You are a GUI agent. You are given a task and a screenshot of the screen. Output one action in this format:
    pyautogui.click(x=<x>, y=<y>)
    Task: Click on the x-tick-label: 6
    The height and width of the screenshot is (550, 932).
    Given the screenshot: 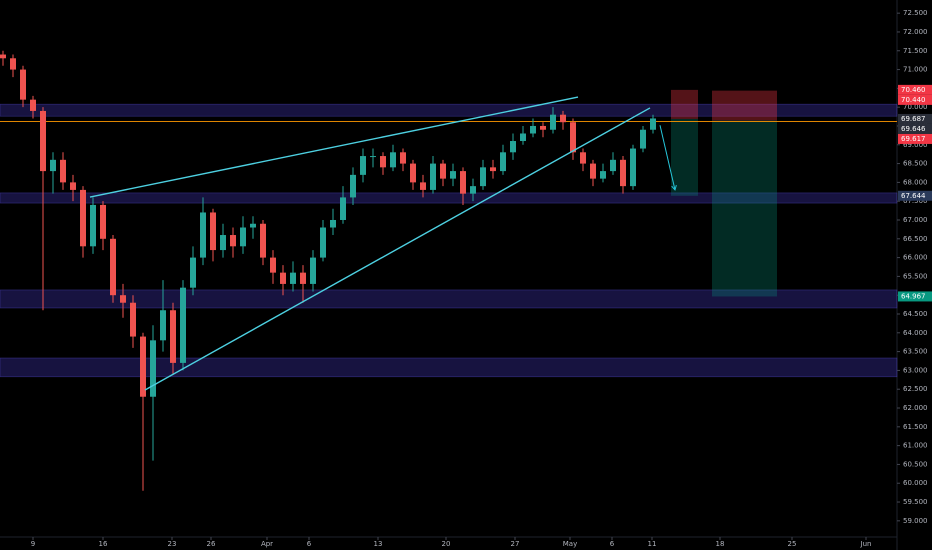 What is the action you would take?
    pyautogui.click(x=309, y=544)
    